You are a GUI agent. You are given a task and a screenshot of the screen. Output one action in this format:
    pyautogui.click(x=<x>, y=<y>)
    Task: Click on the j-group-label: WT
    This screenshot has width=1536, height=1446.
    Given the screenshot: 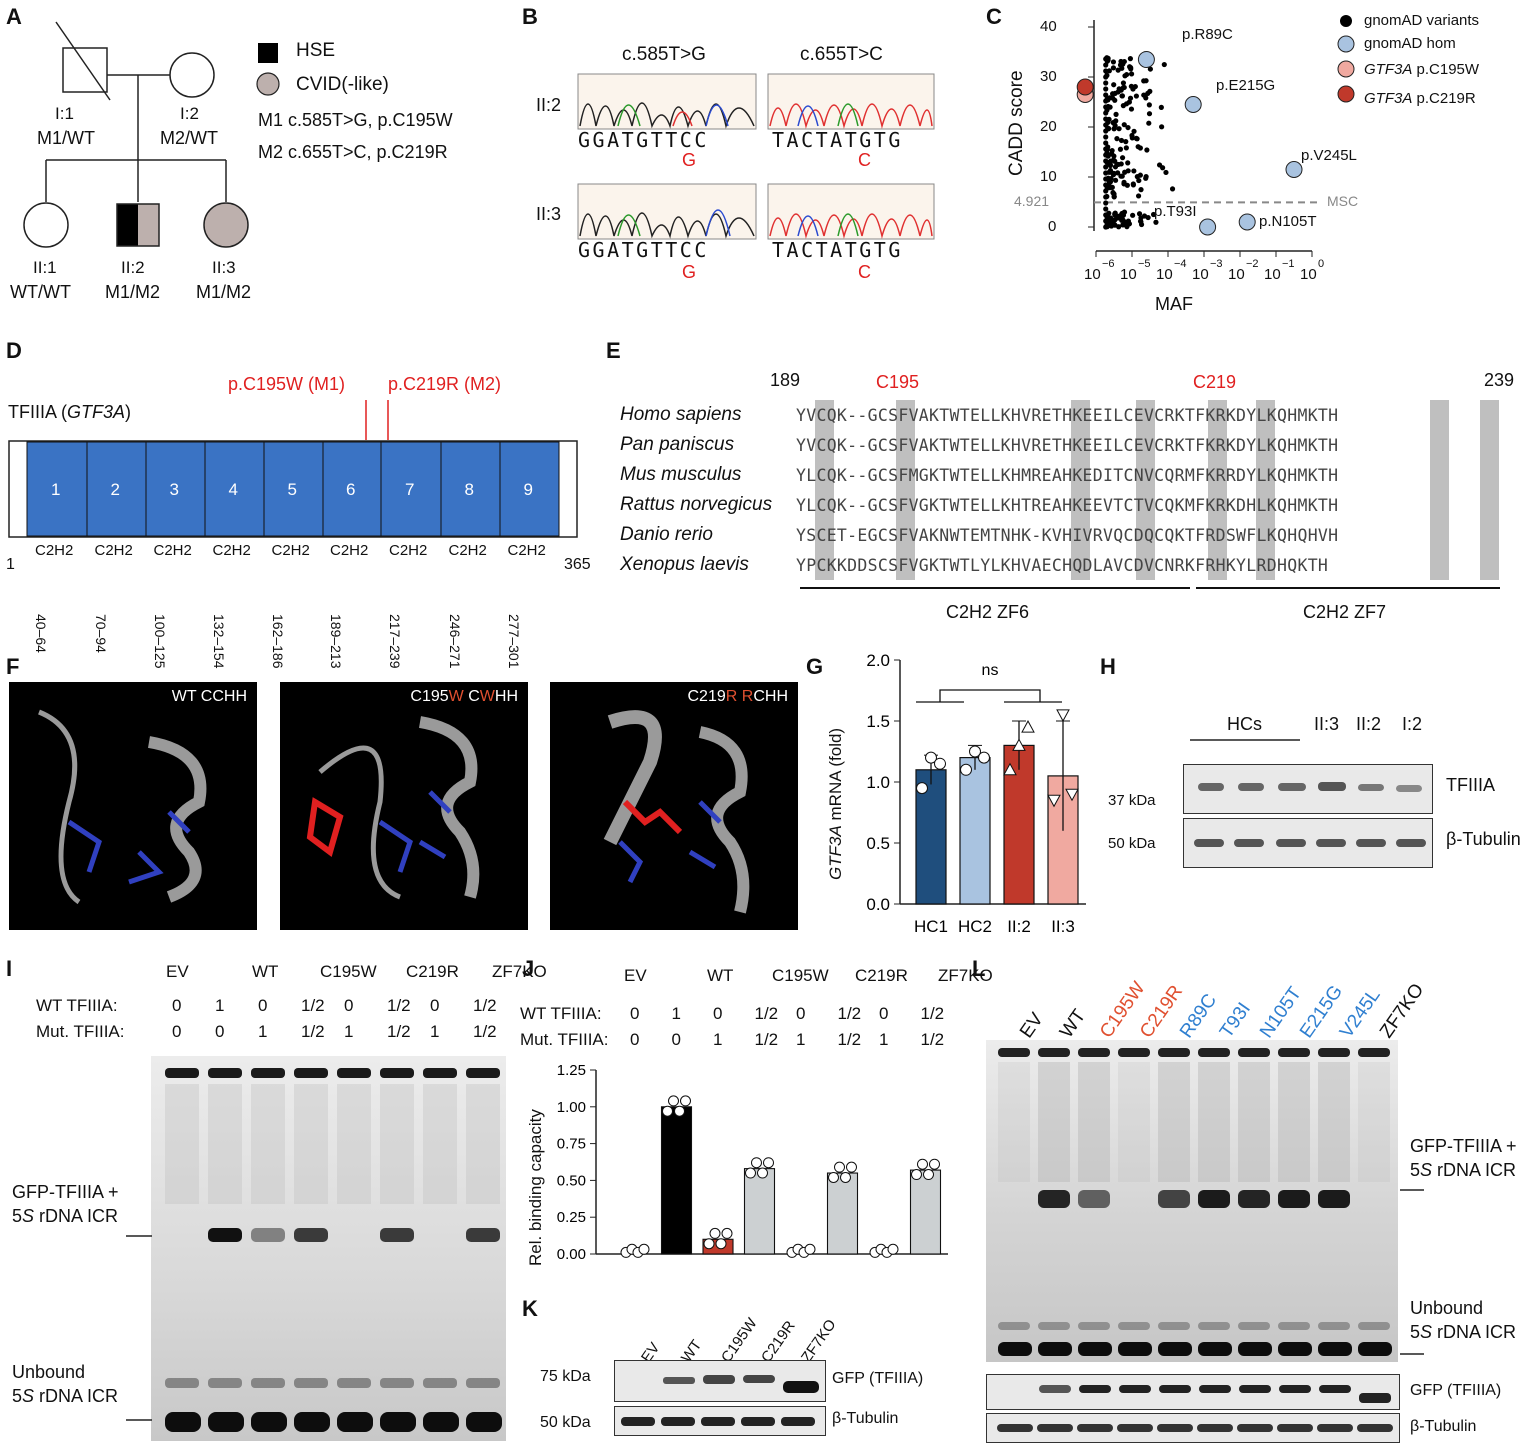 What is the action you would take?
    pyautogui.click(x=720, y=975)
    